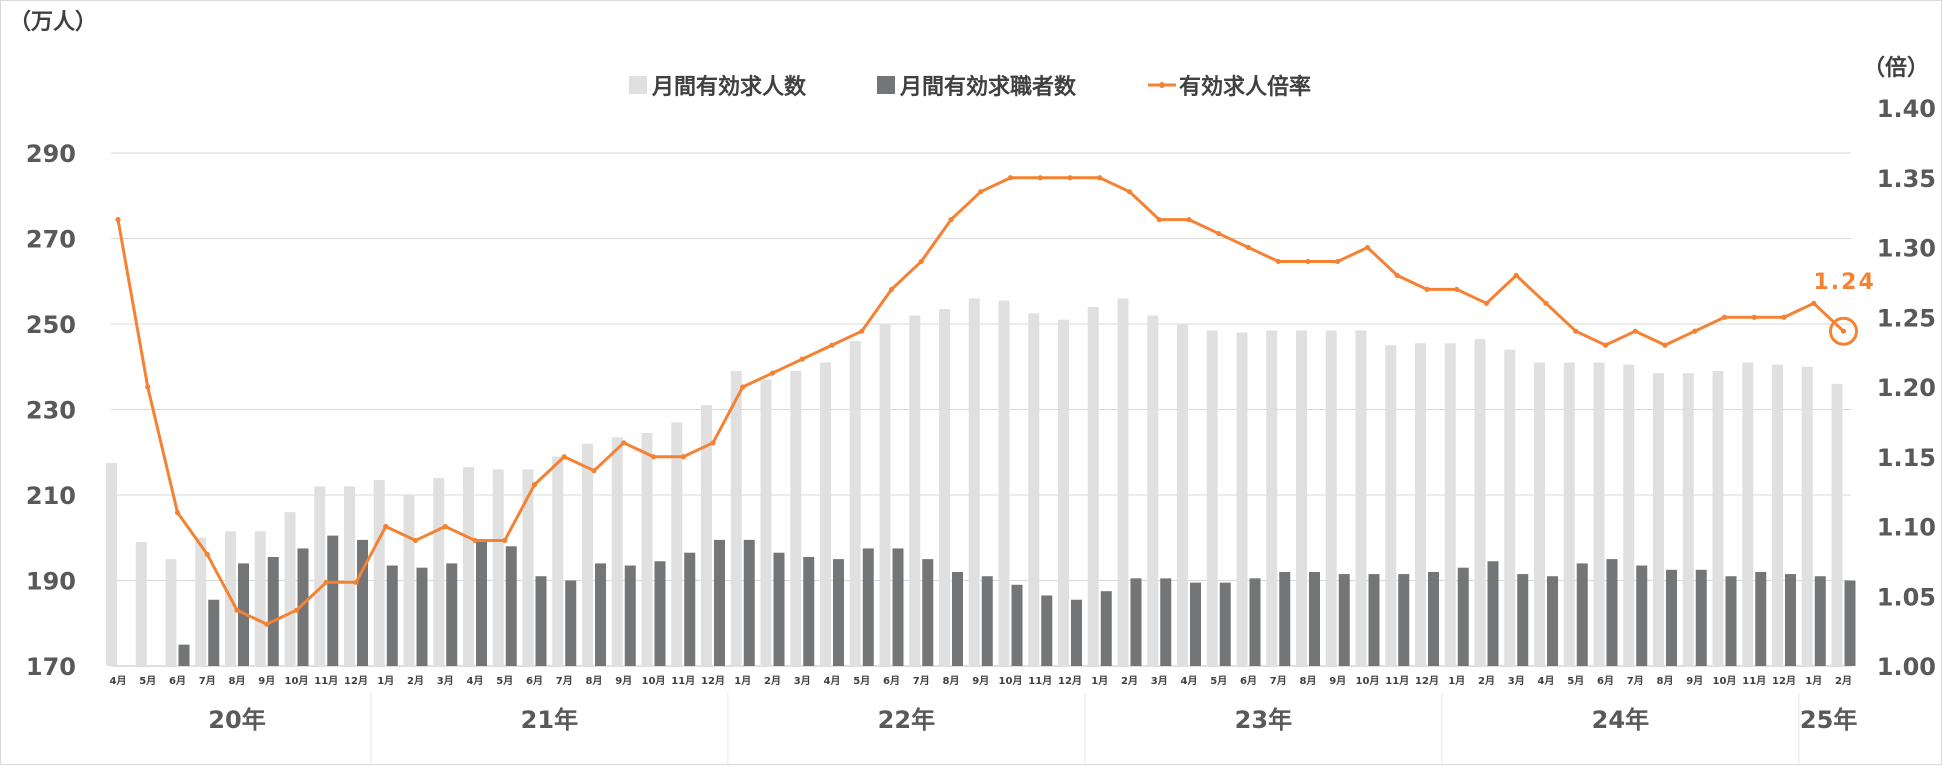 The image size is (1942, 766). I want to click on month-label: 1月, so click(1813, 681).